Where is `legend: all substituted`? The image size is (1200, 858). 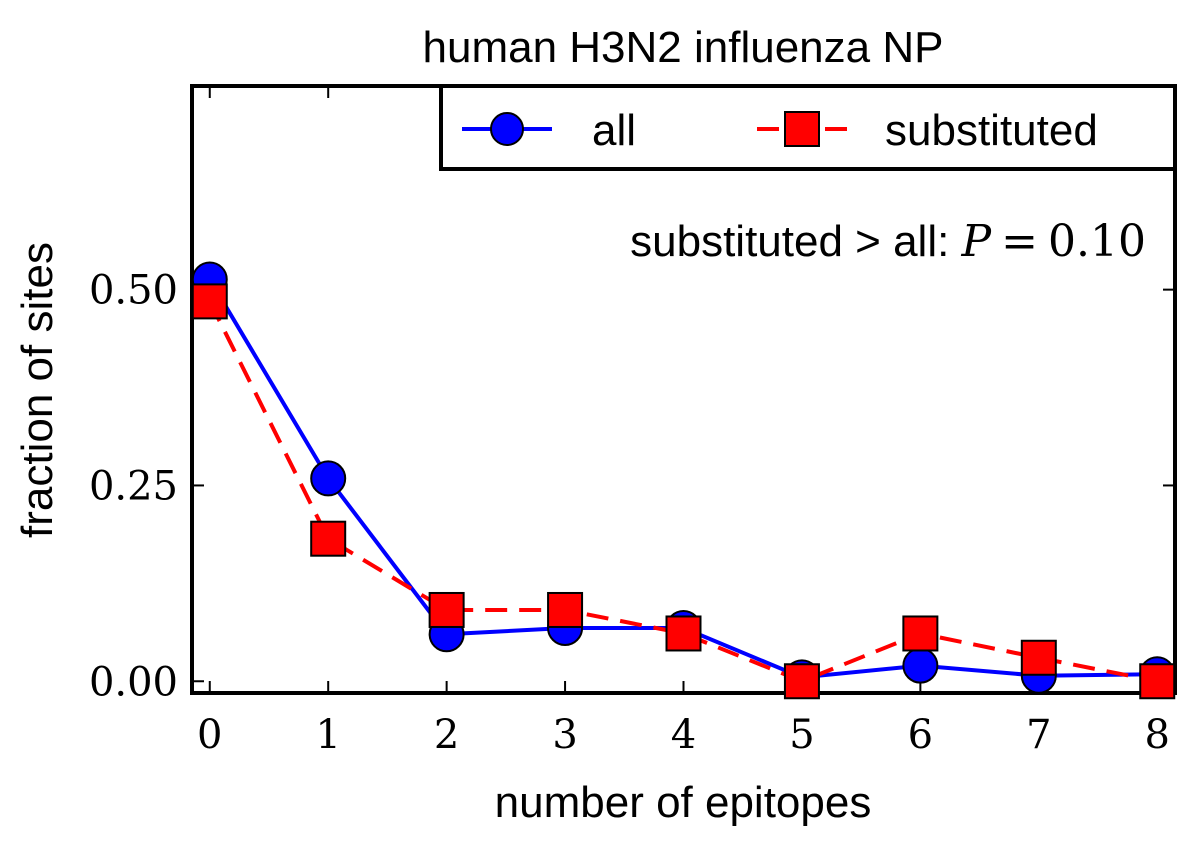
legend: all substituted is located at coordinates (808, 127).